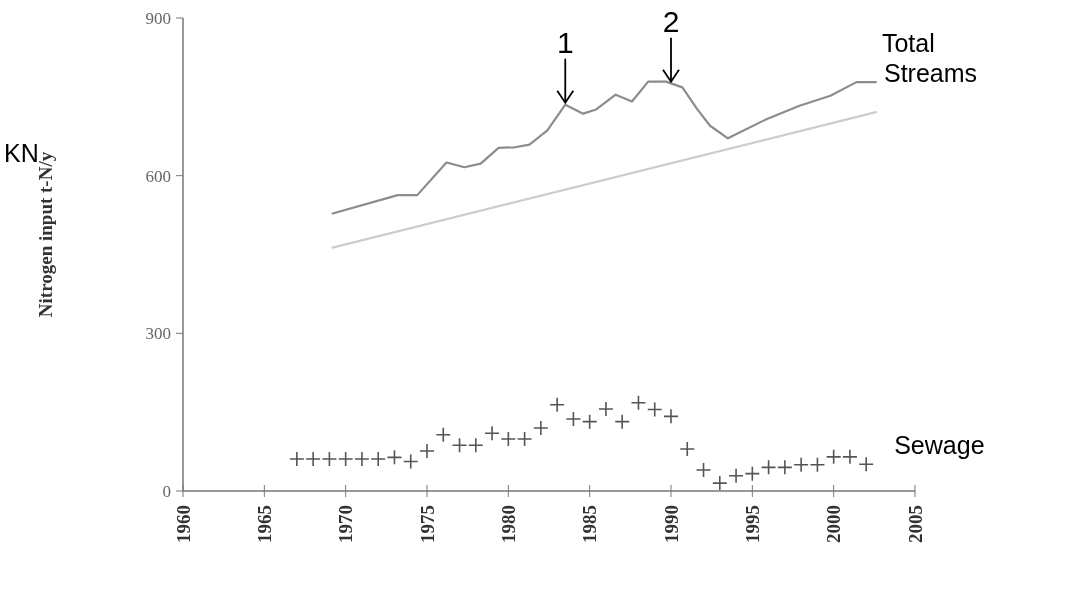 The image size is (1071, 599). Describe the element at coordinates (565, 42) in the screenshot. I see `annotation: 1` at that location.